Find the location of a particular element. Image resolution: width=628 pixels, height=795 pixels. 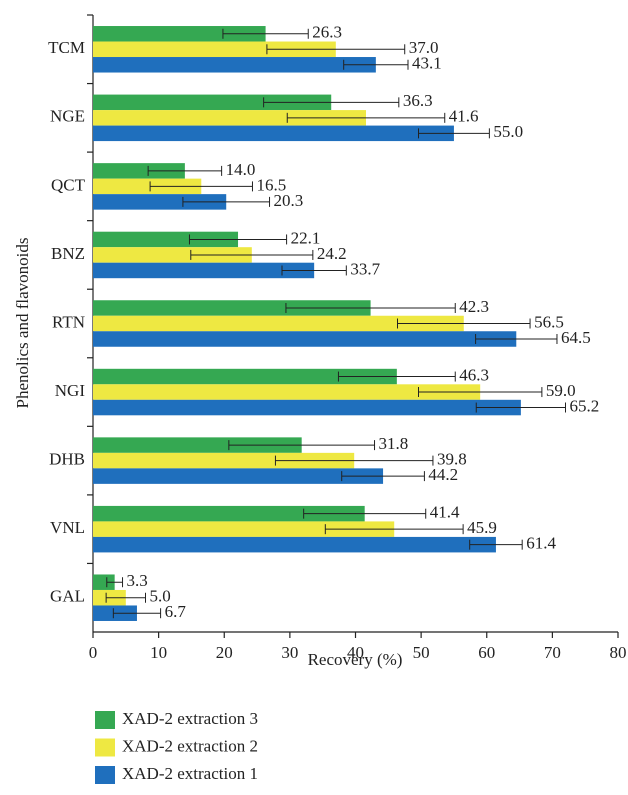

data-label: 22.1 is located at coordinates (306, 237).